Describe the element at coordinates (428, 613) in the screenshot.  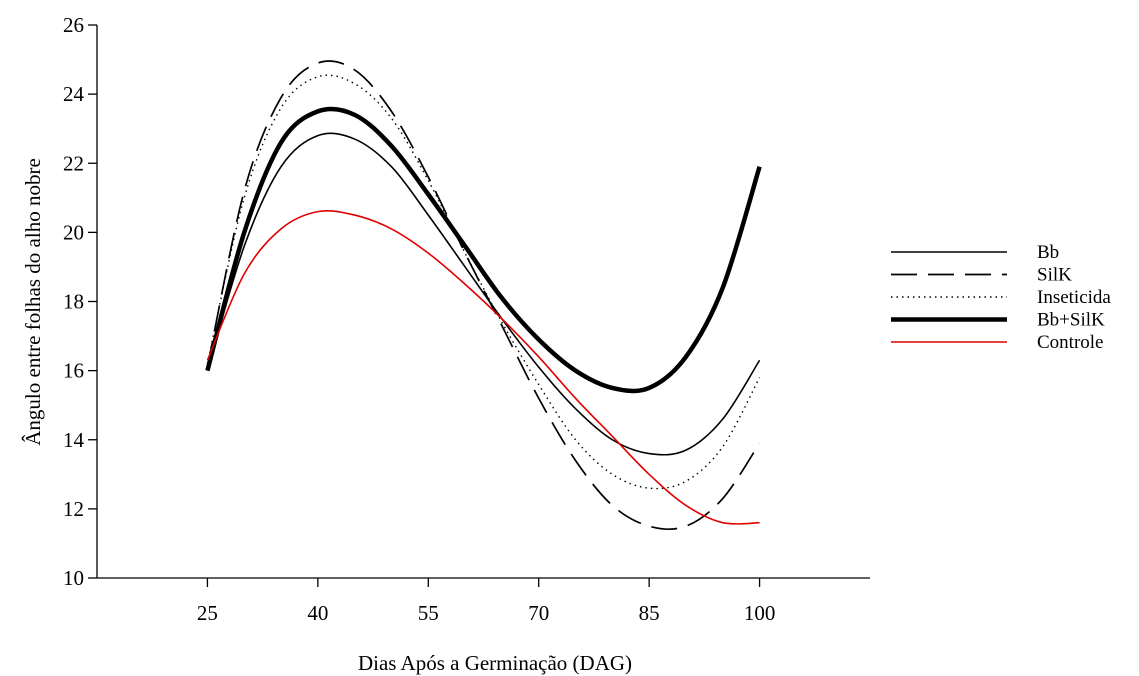
I see `x-tick-label: 55` at that location.